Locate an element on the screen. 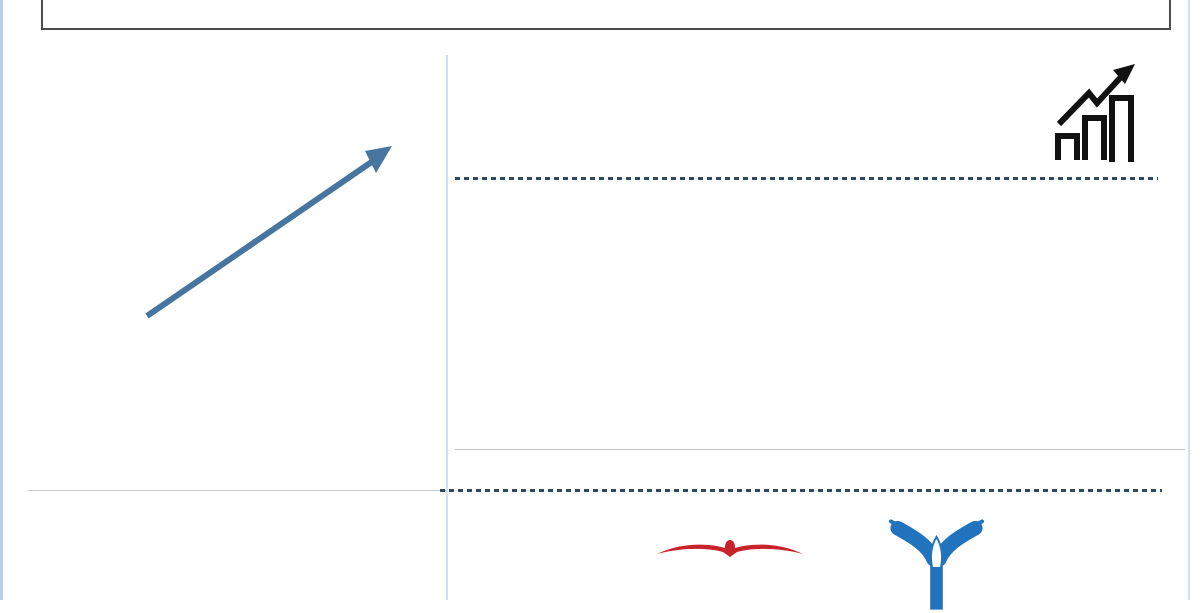 The image size is (1200, 613). legend-item-2023 is located at coordinates (794, 233).